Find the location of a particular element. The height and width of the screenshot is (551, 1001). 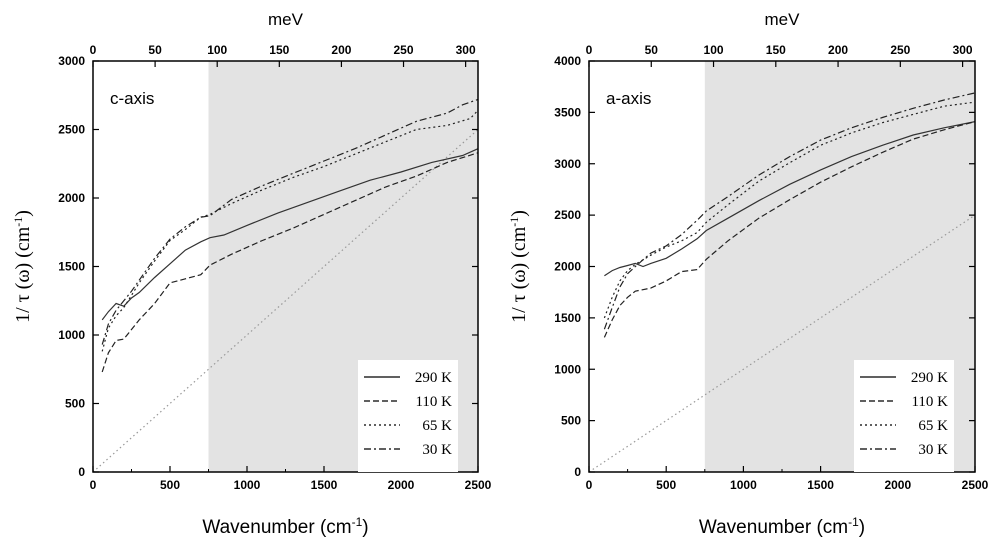

axis-annotation: c-axis is located at coordinates (132, 98).